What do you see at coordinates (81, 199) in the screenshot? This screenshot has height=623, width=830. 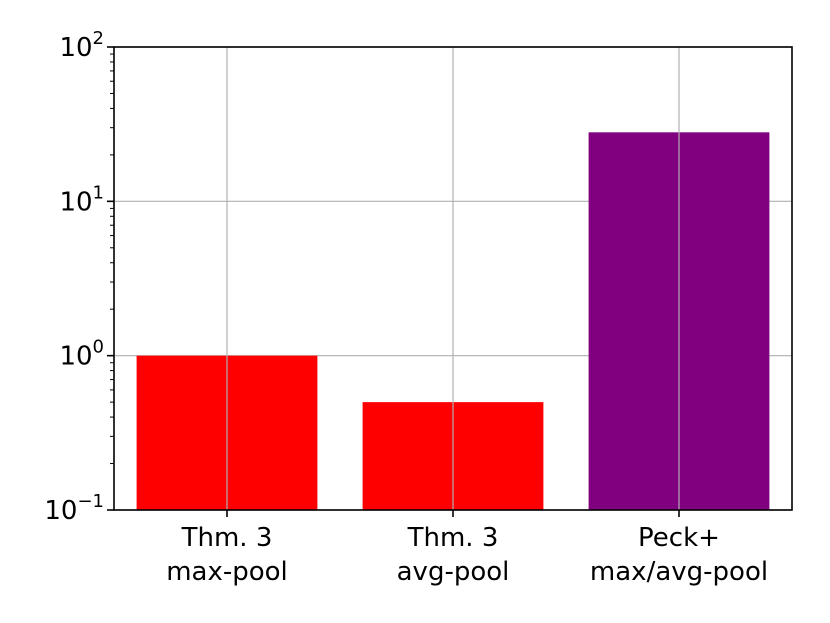 I see `y-tick-label: 10¹` at bounding box center [81, 199].